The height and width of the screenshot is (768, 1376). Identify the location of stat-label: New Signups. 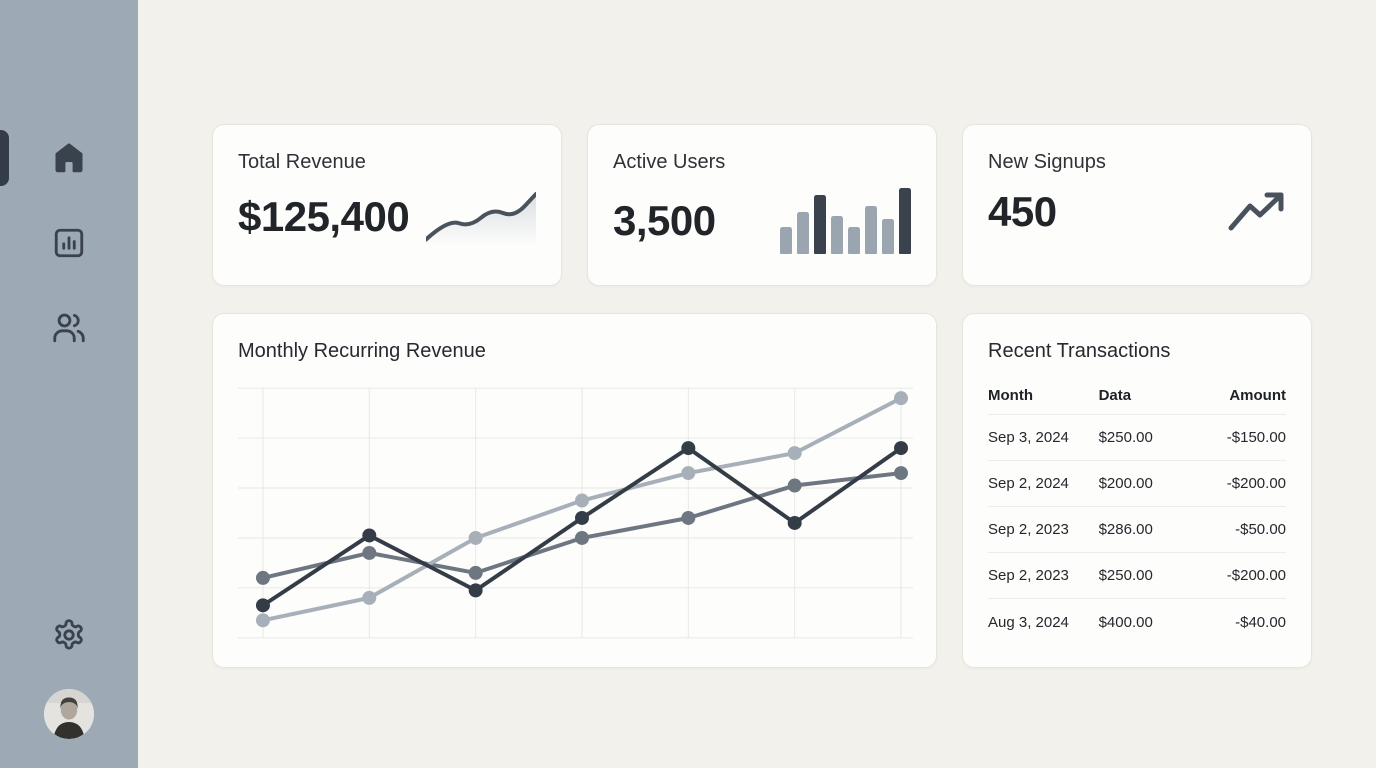
(1047, 162).